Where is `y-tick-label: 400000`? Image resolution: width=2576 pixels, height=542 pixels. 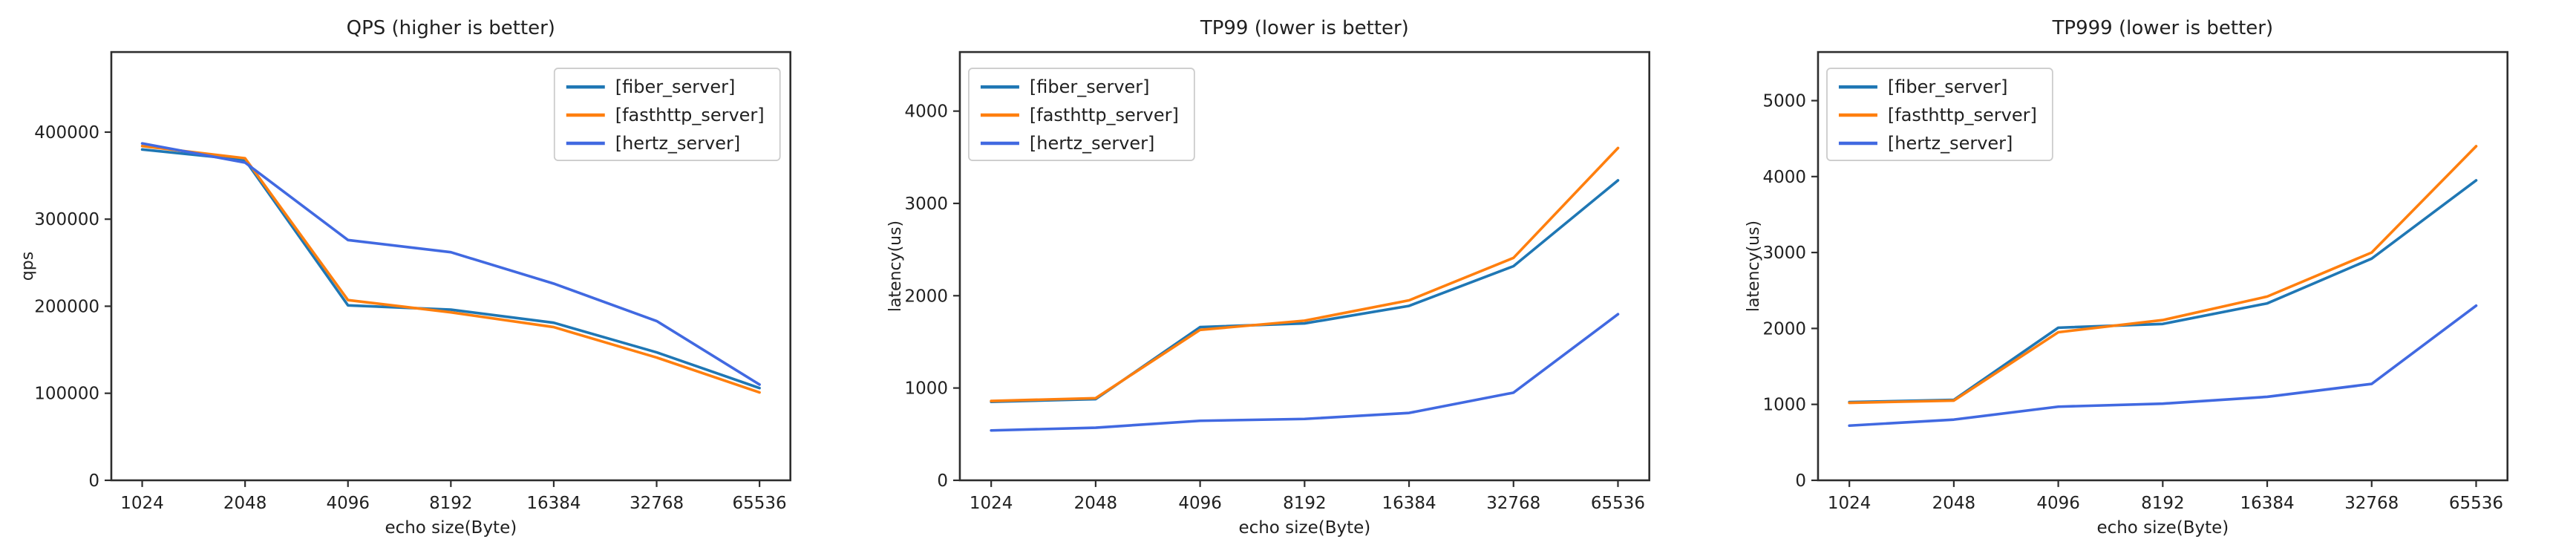 y-tick-label: 400000 is located at coordinates (67, 133).